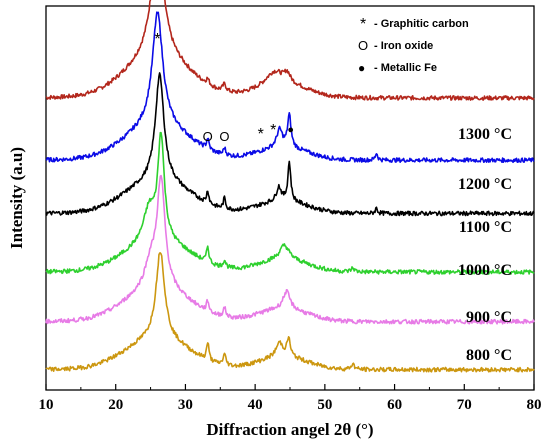  What do you see at coordinates (464, 405) in the screenshot?
I see `x-tick-label-70: 70` at bounding box center [464, 405].